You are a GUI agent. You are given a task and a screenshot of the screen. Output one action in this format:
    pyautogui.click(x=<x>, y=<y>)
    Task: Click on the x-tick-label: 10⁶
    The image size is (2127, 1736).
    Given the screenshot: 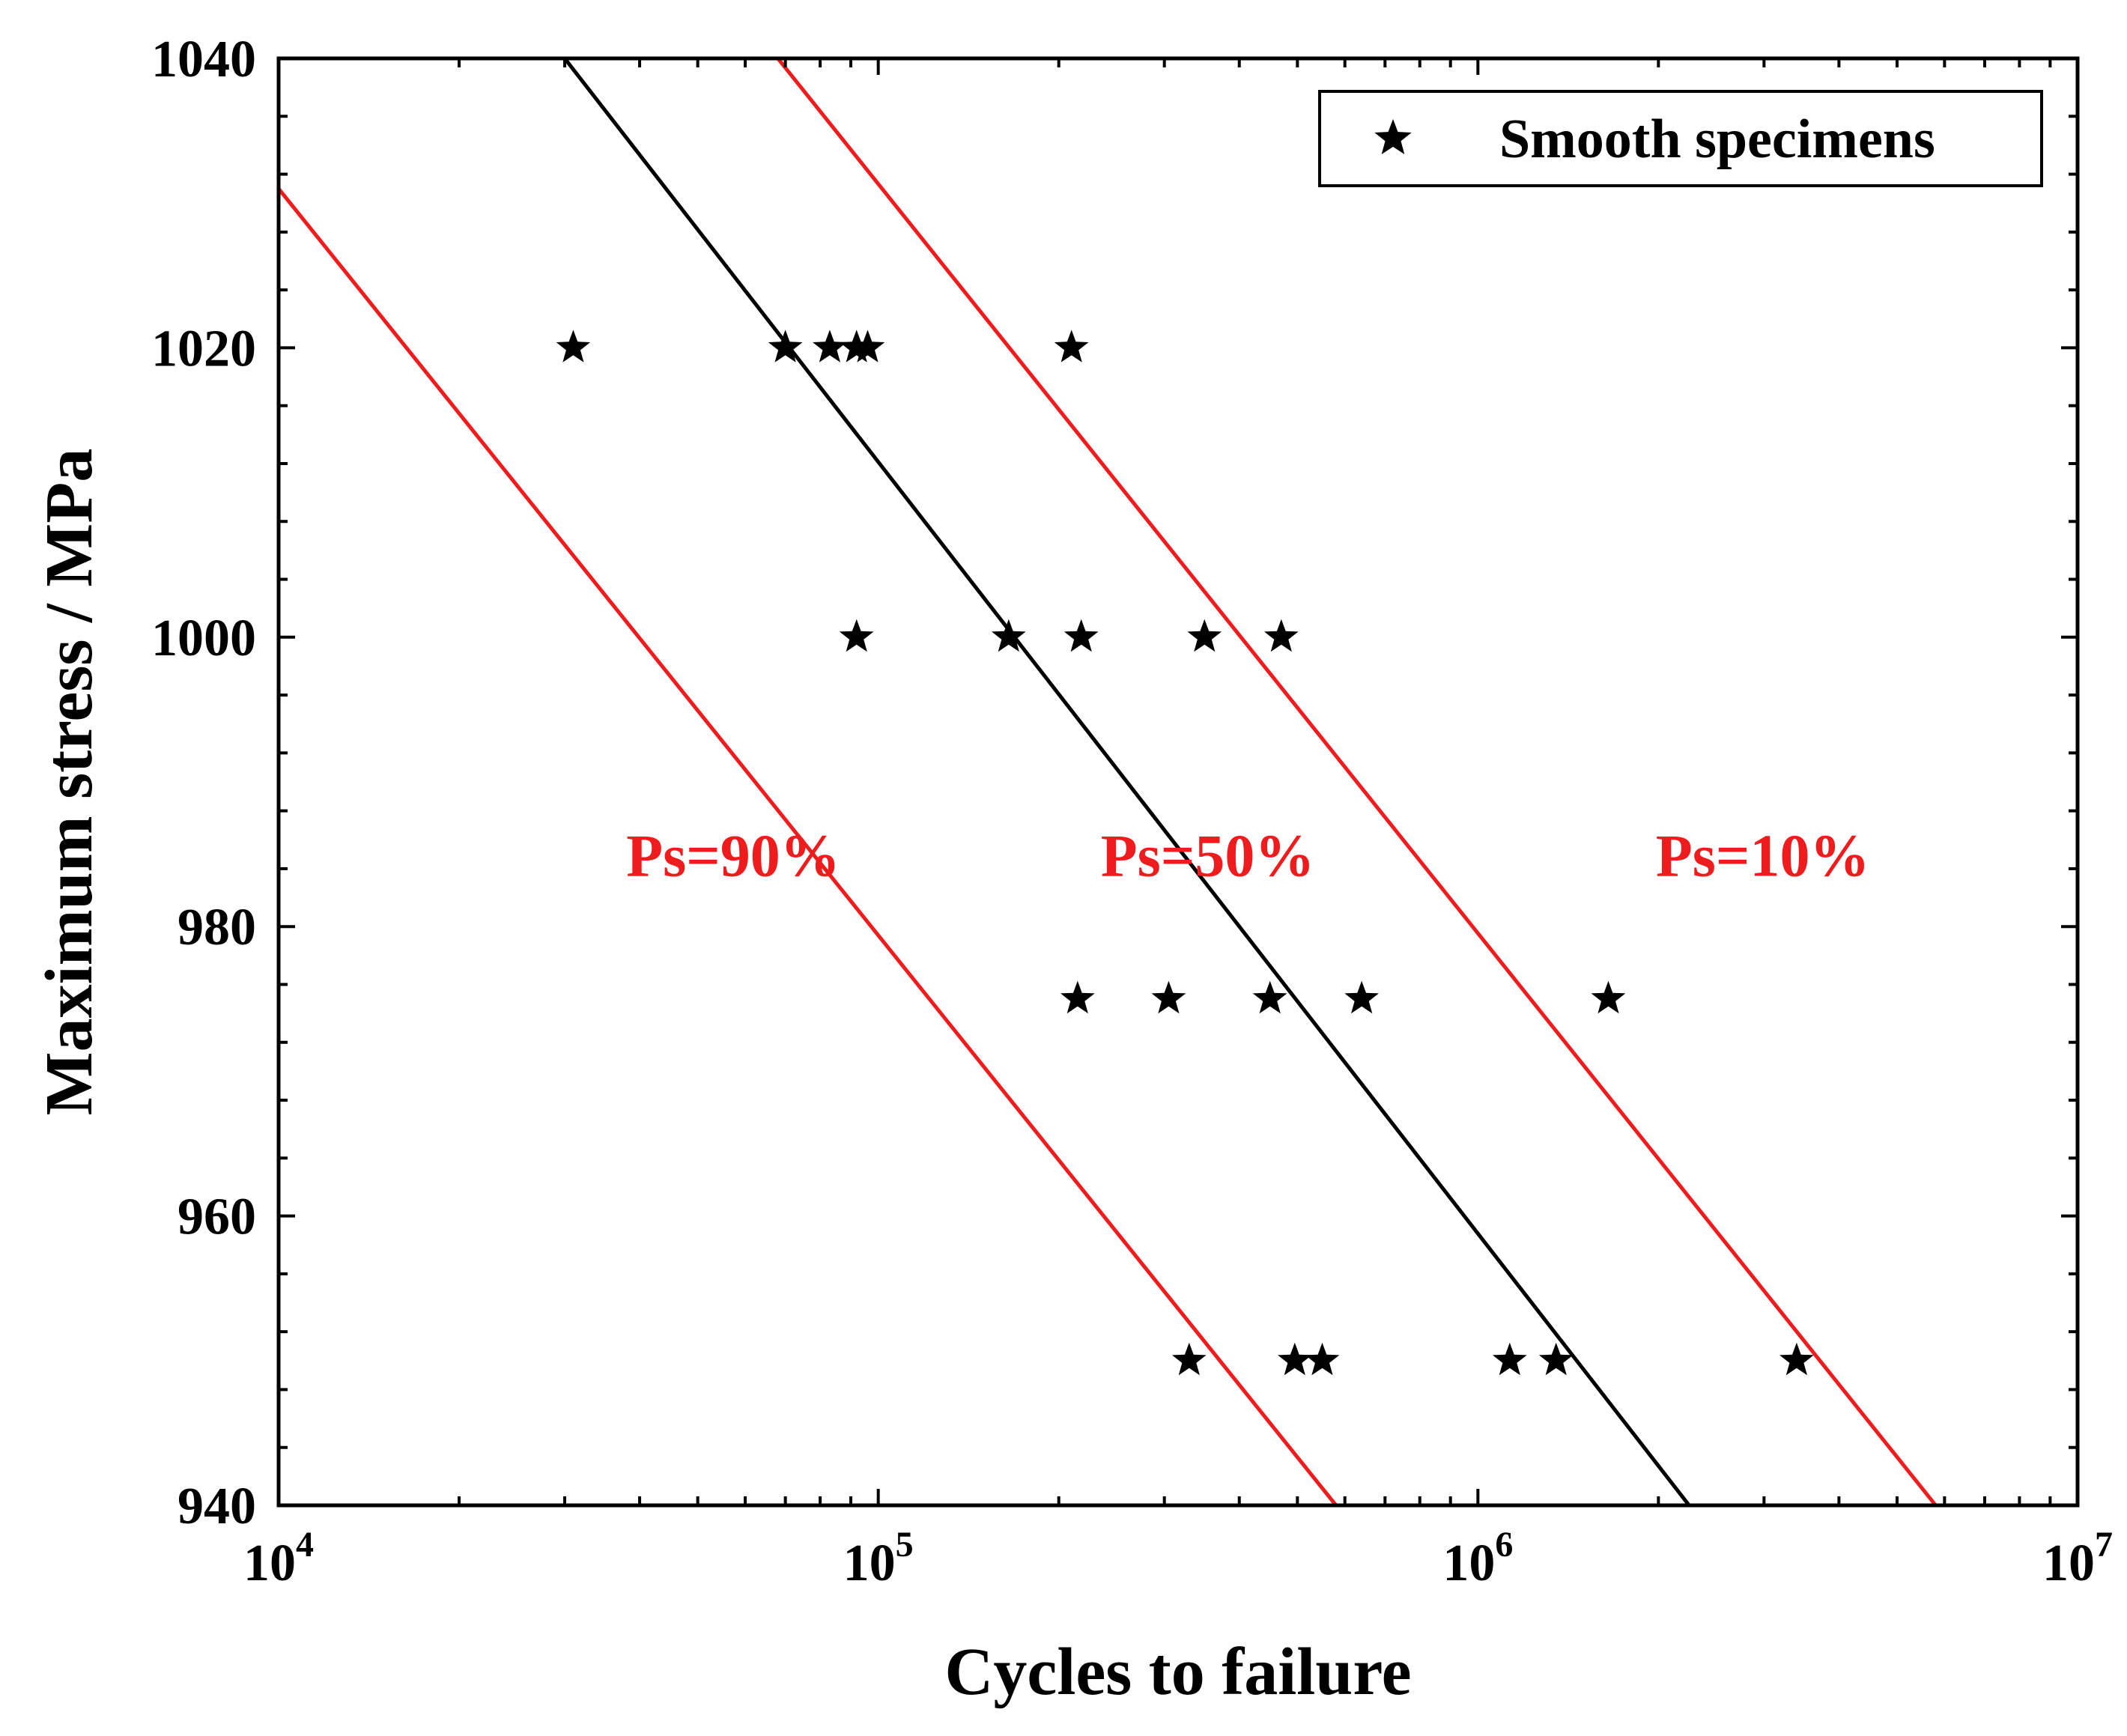 What is the action you would take?
    pyautogui.click(x=1477, y=1559)
    